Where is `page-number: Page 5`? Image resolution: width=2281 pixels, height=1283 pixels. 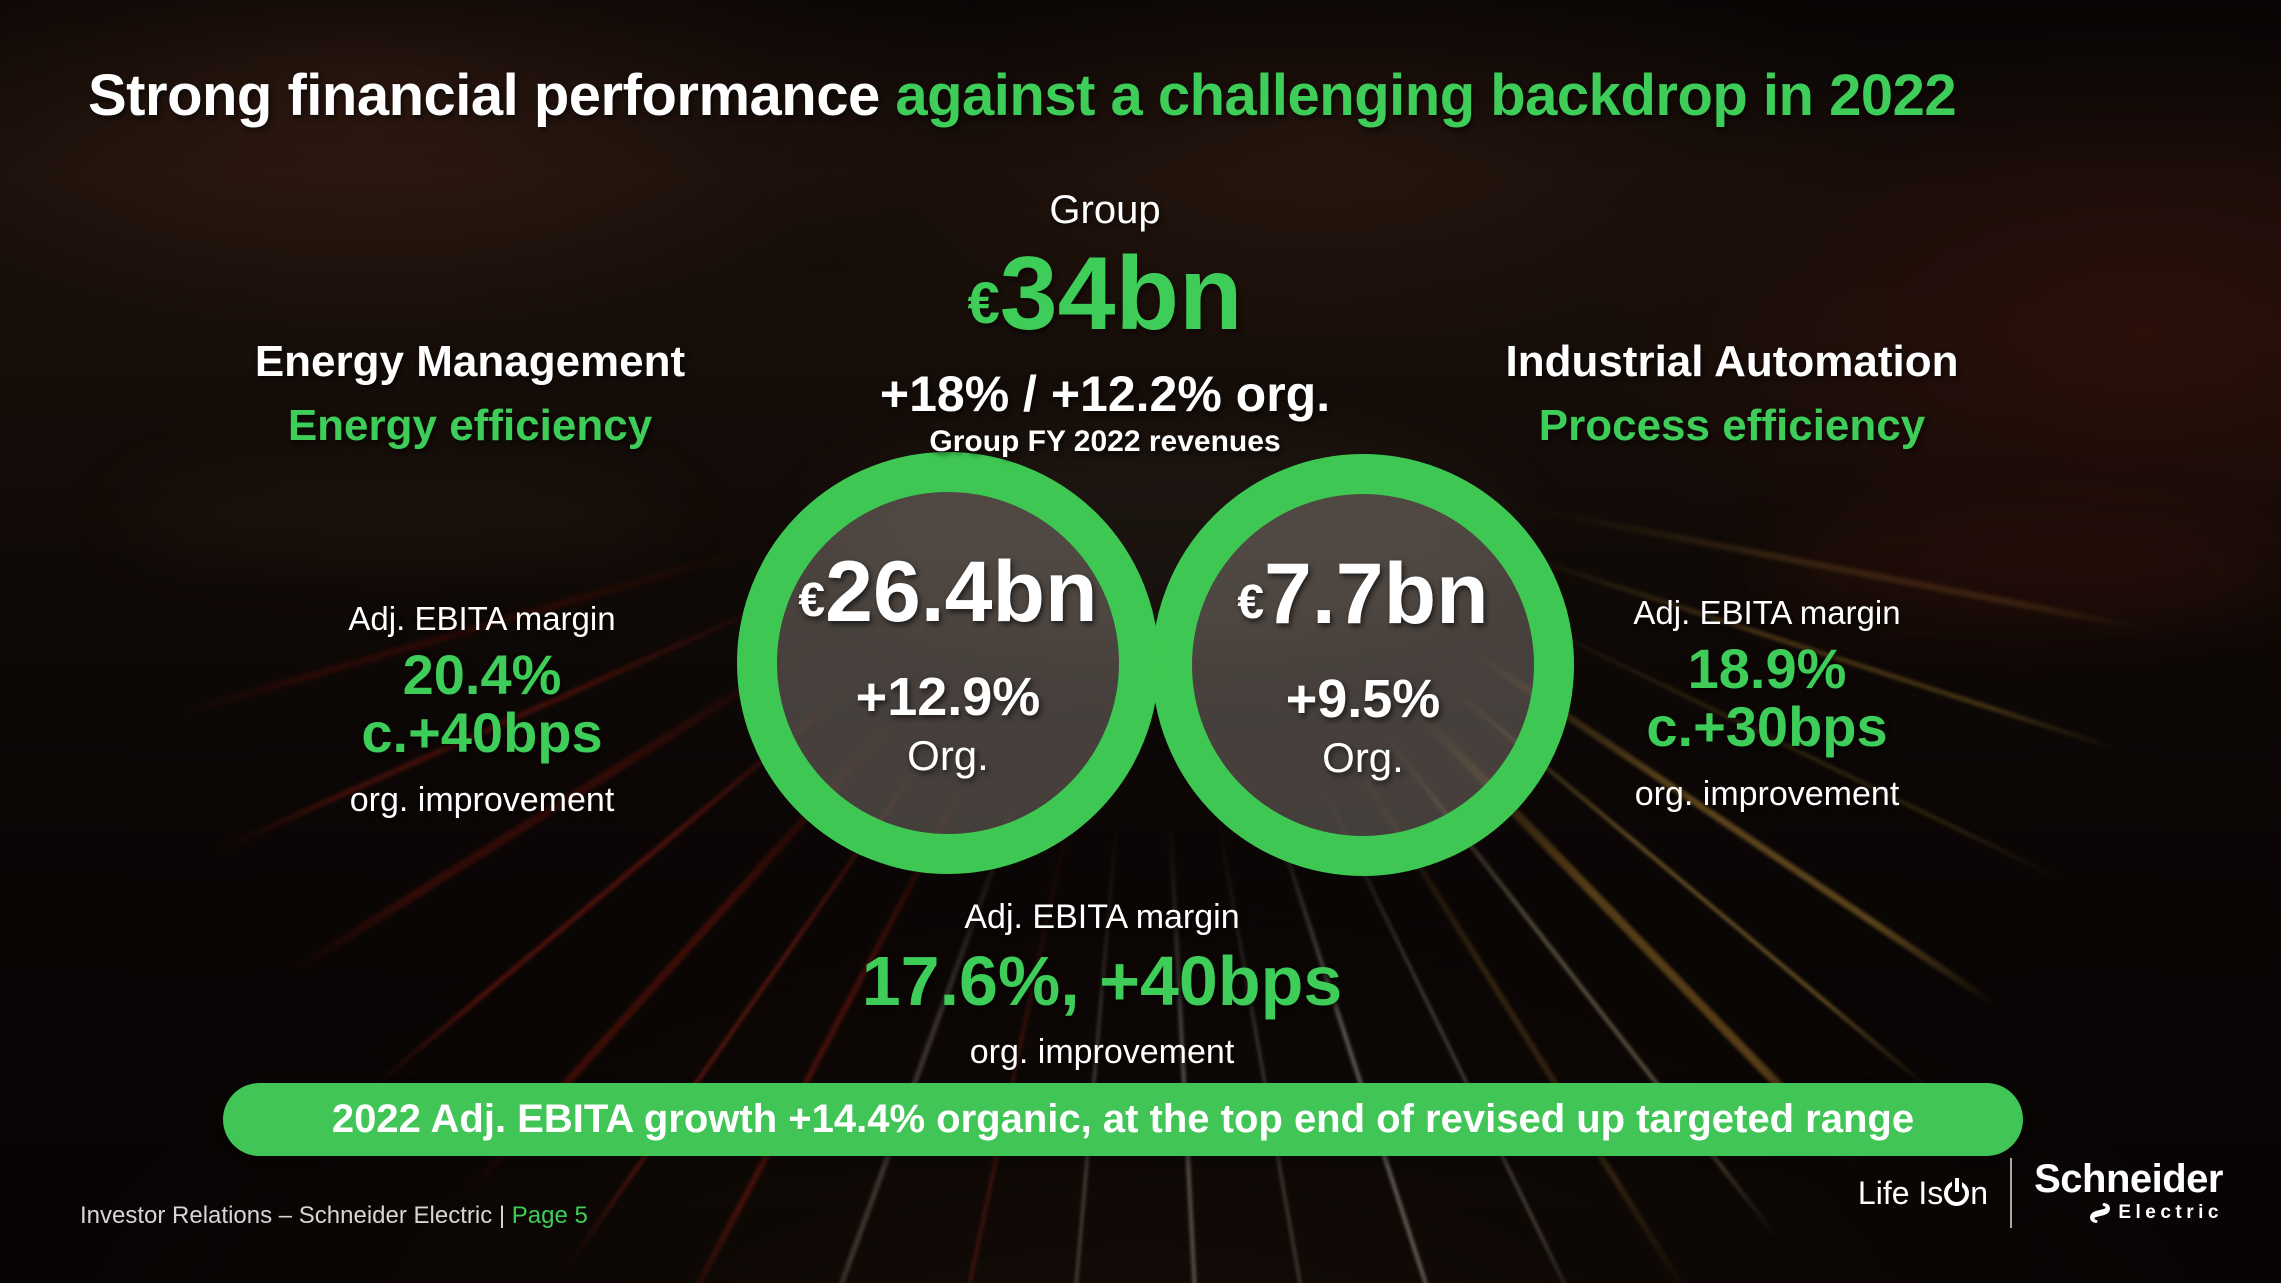
page-number: Page 5 is located at coordinates (549, 1215).